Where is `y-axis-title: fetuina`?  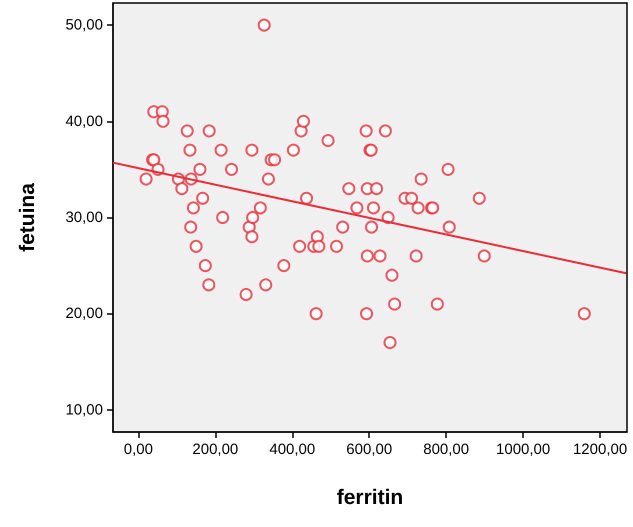 y-axis-title: fetuina is located at coordinates (27, 217).